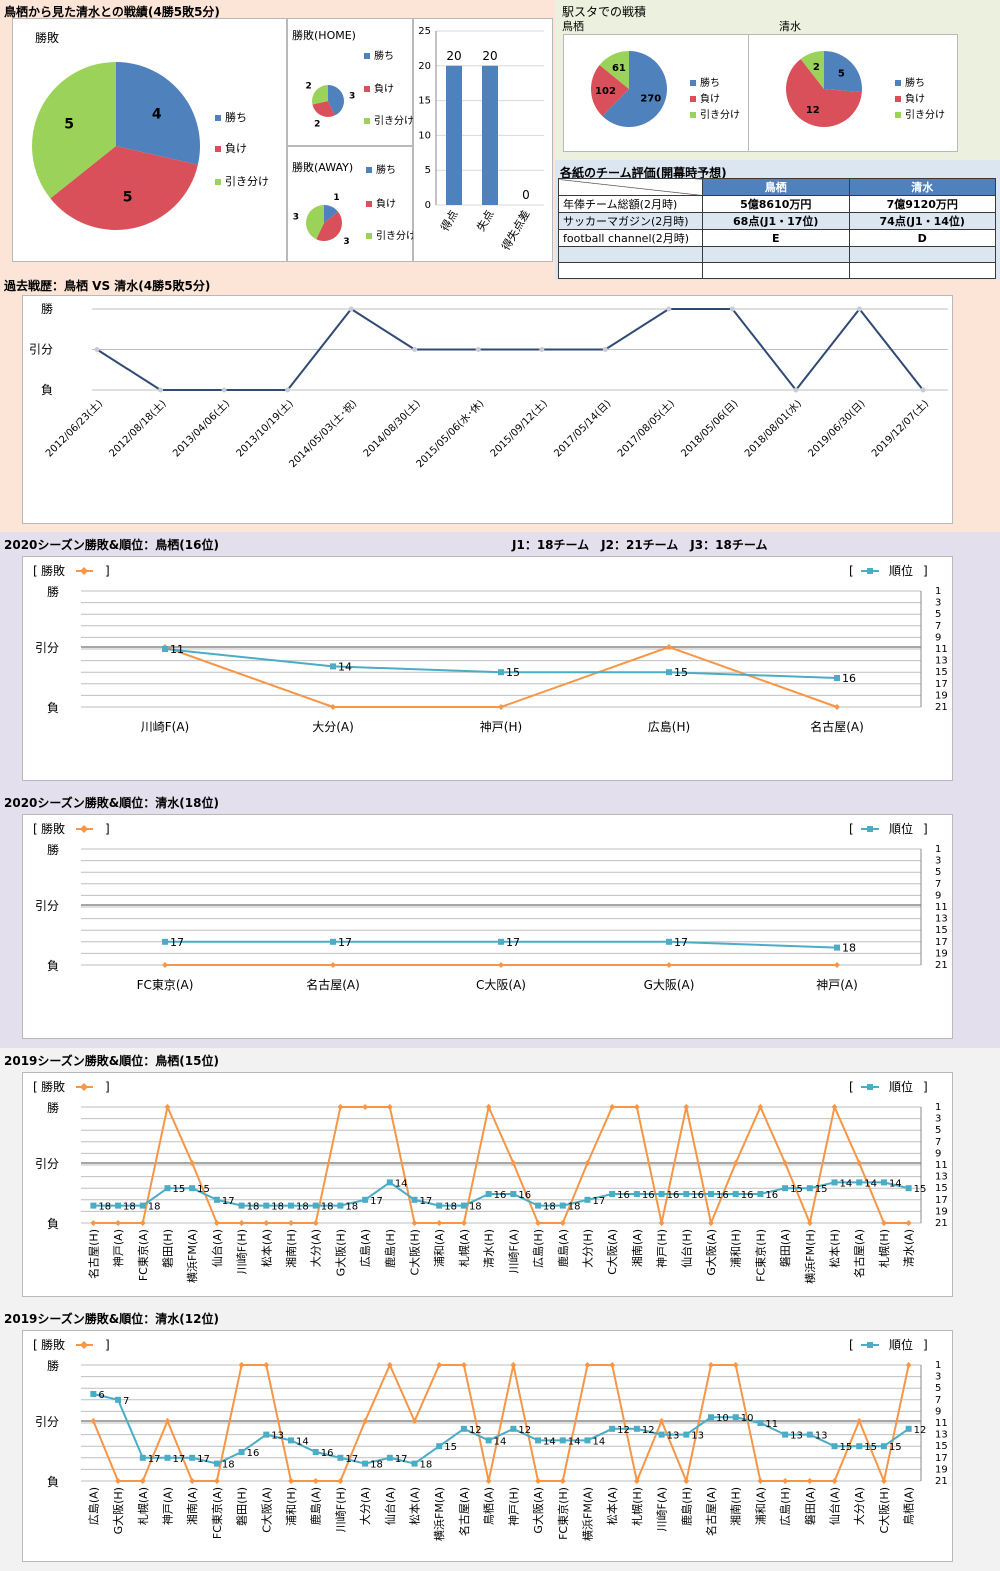  What do you see at coordinates (126, 1401) in the screenshot?
I see `rank-data-label: 7` at bounding box center [126, 1401].